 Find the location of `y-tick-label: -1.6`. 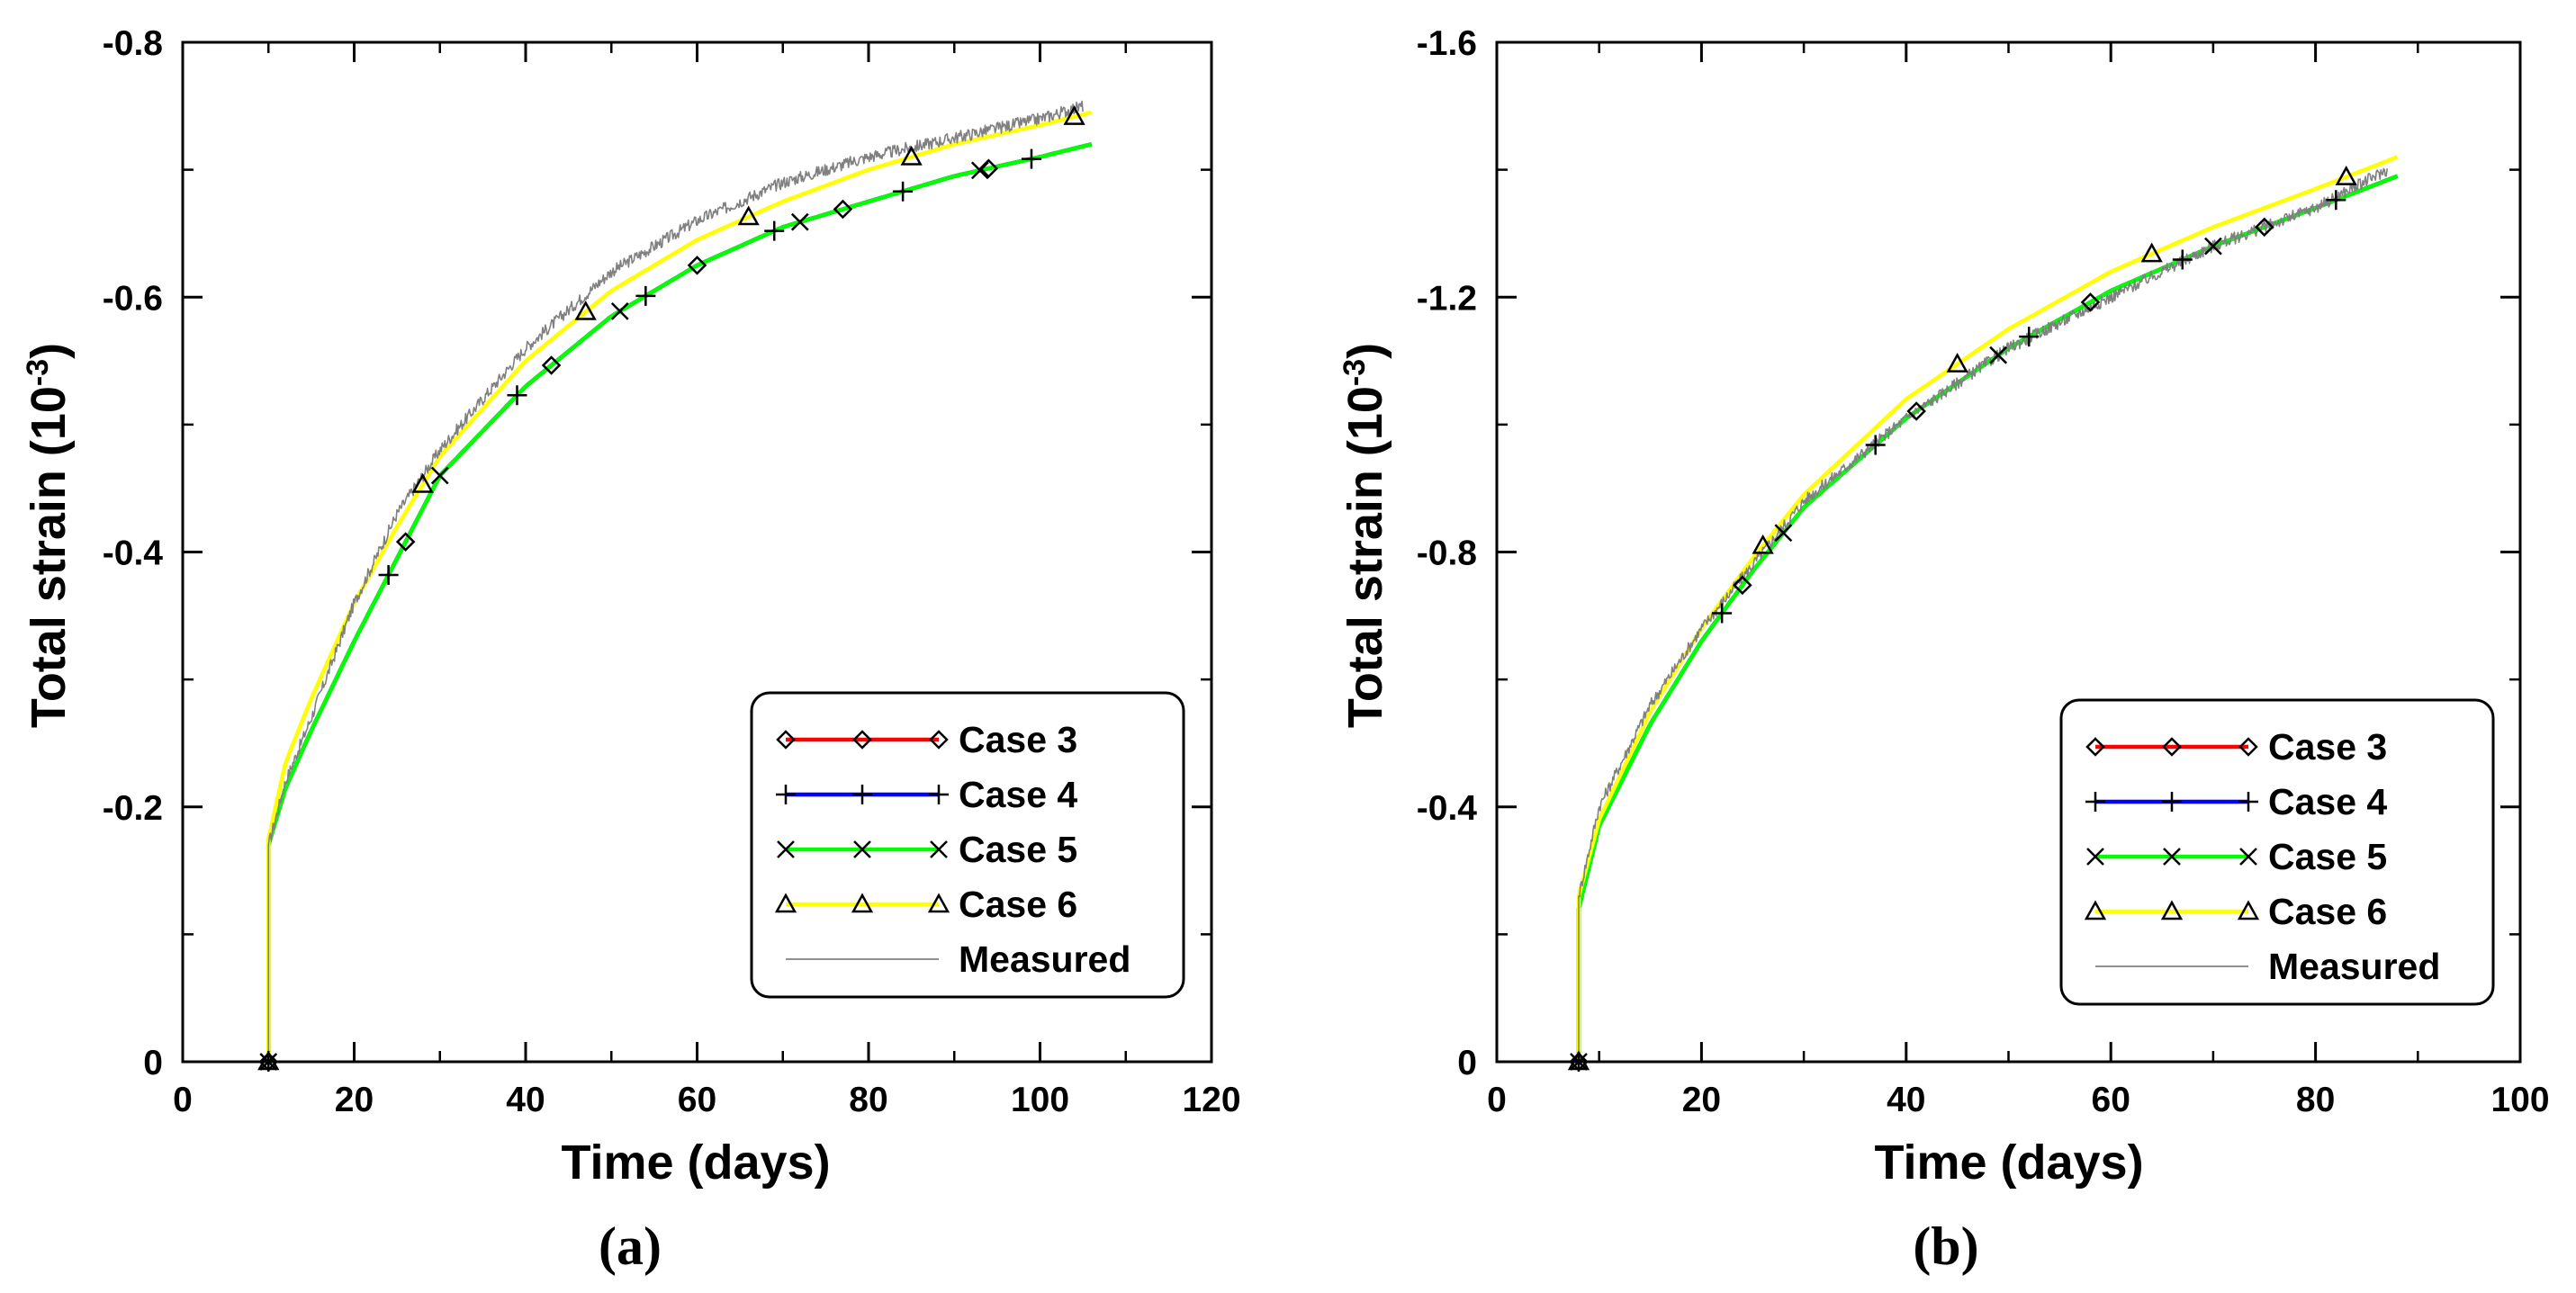

y-tick-label: -1.6 is located at coordinates (1447, 43).